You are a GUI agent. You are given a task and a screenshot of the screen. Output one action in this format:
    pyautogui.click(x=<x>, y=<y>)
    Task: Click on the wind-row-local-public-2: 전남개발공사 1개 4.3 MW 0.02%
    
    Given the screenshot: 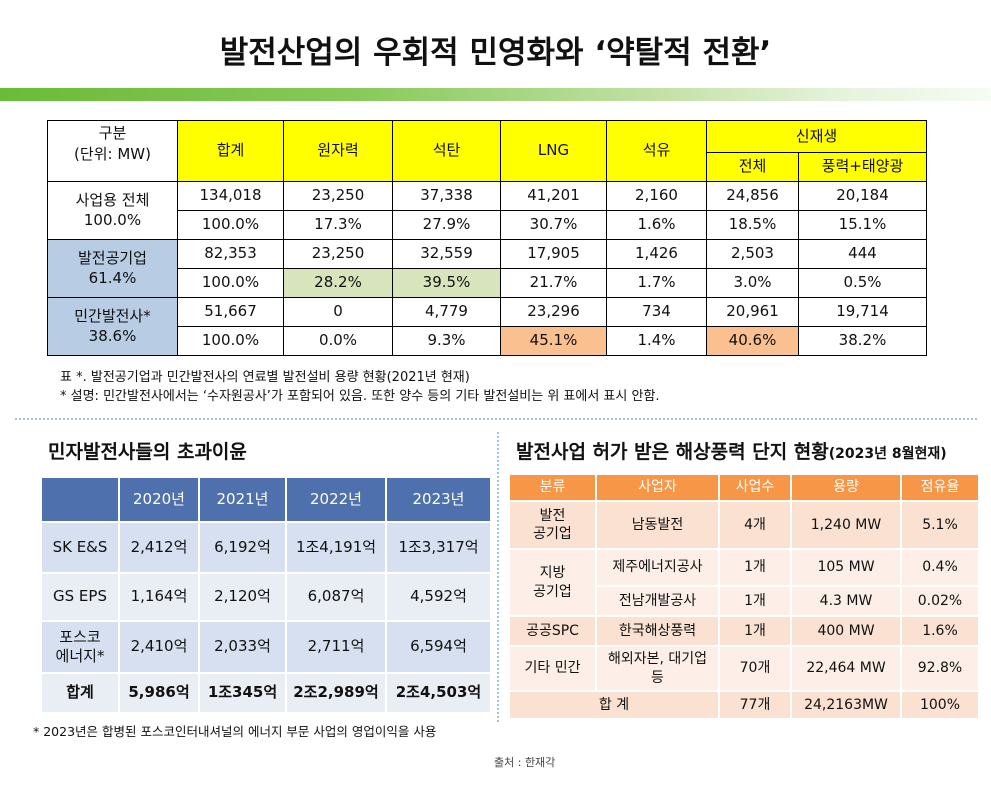 What is the action you would take?
    pyautogui.click(x=744, y=601)
    